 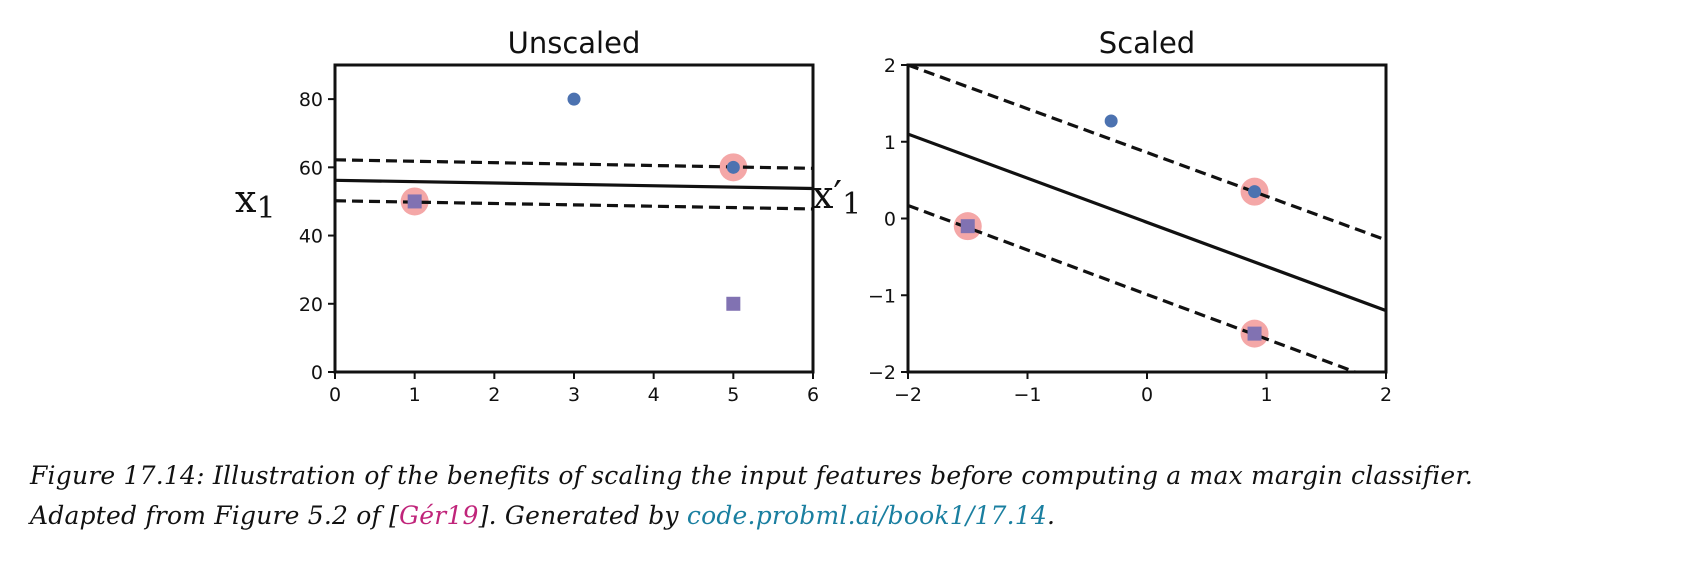 What do you see at coordinates (574, 395) in the screenshot?
I see `x-tick-label: 3` at bounding box center [574, 395].